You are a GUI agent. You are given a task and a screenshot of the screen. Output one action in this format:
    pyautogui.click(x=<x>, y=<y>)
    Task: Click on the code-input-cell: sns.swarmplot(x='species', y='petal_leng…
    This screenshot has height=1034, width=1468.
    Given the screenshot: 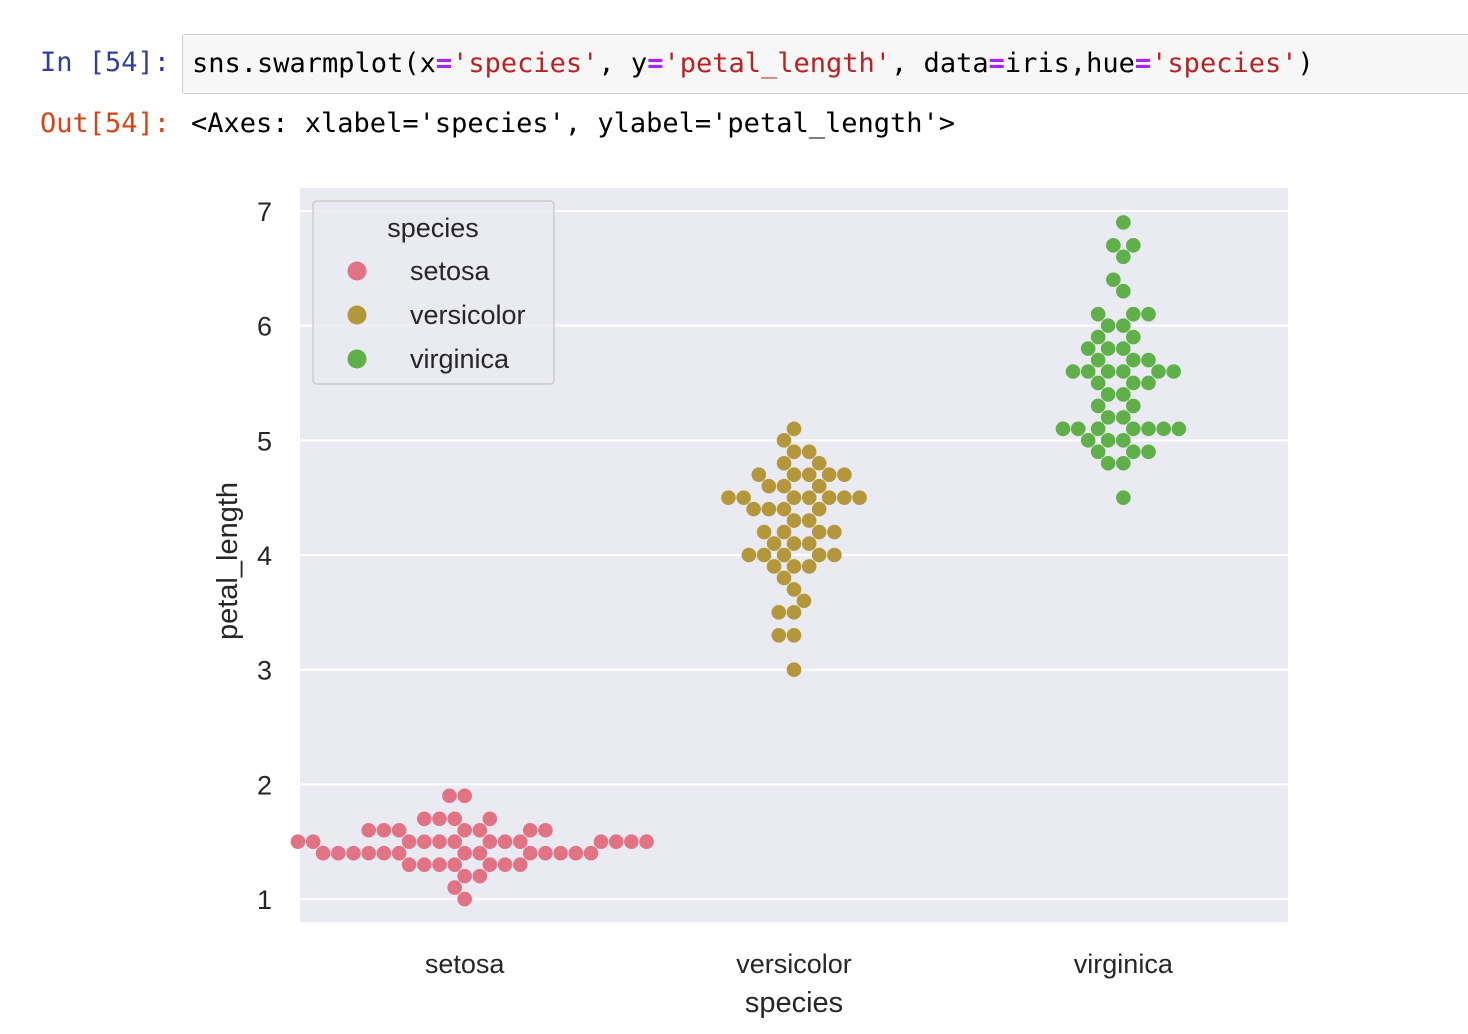 What is the action you would take?
    pyautogui.click(x=825, y=64)
    